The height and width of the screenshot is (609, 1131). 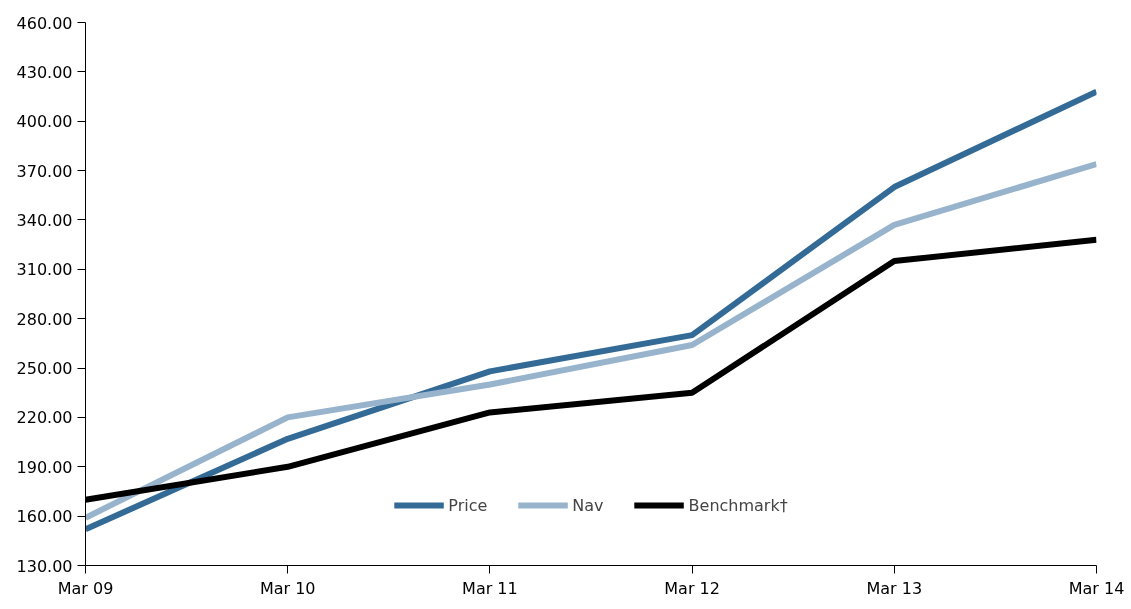 What do you see at coordinates (287, 588) in the screenshot?
I see `x-tick-label: Mar 10` at bounding box center [287, 588].